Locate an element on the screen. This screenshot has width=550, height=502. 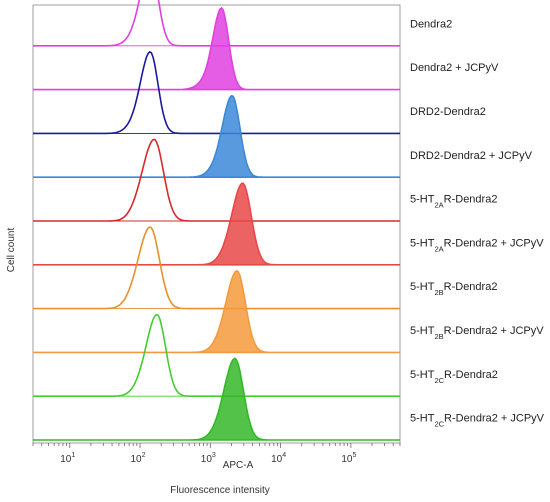
series-4-histogram is located at coordinates (216, 136).